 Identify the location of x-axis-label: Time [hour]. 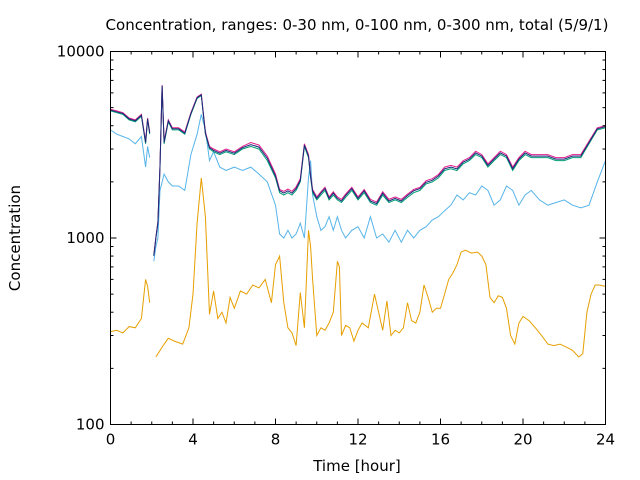
(356, 466).